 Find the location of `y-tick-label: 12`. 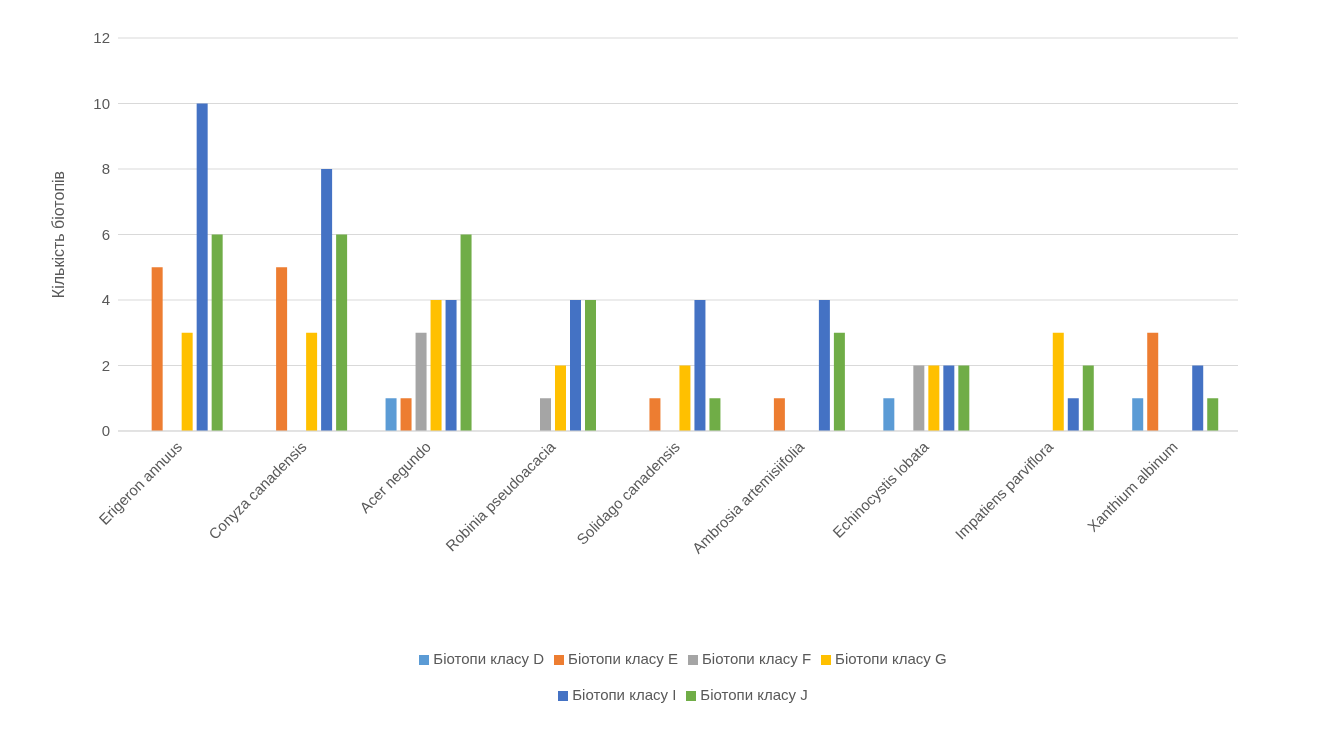

y-tick-label: 12 is located at coordinates (101, 38).